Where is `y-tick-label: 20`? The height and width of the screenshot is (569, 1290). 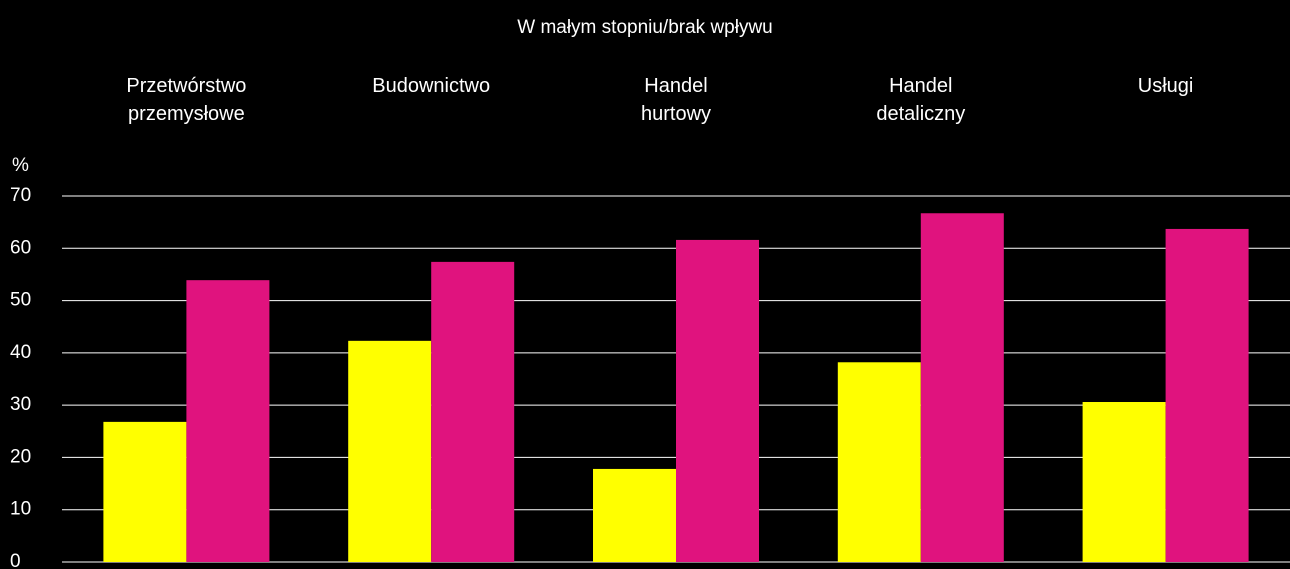
y-tick-label: 20 is located at coordinates (20, 456).